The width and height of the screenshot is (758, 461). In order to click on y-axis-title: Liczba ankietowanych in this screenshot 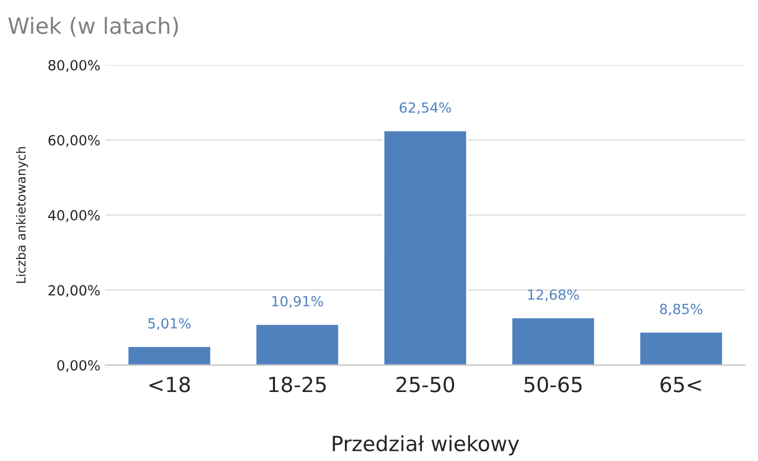, I will do `click(22, 215)`.